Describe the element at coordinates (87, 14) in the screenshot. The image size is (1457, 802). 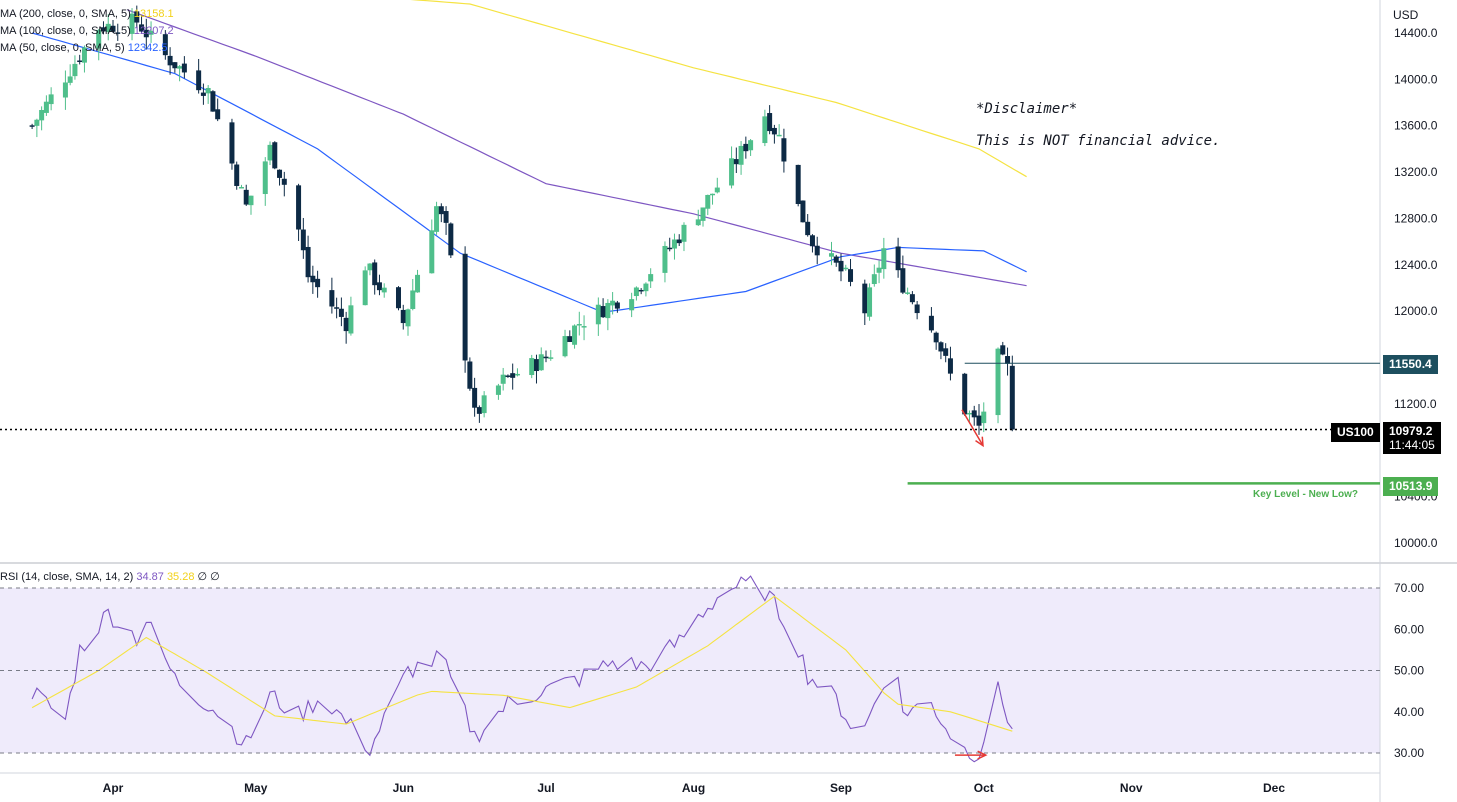
I see `legend-ma200: MA (200, close, 0, SMA, 5) 13158.1` at that location.